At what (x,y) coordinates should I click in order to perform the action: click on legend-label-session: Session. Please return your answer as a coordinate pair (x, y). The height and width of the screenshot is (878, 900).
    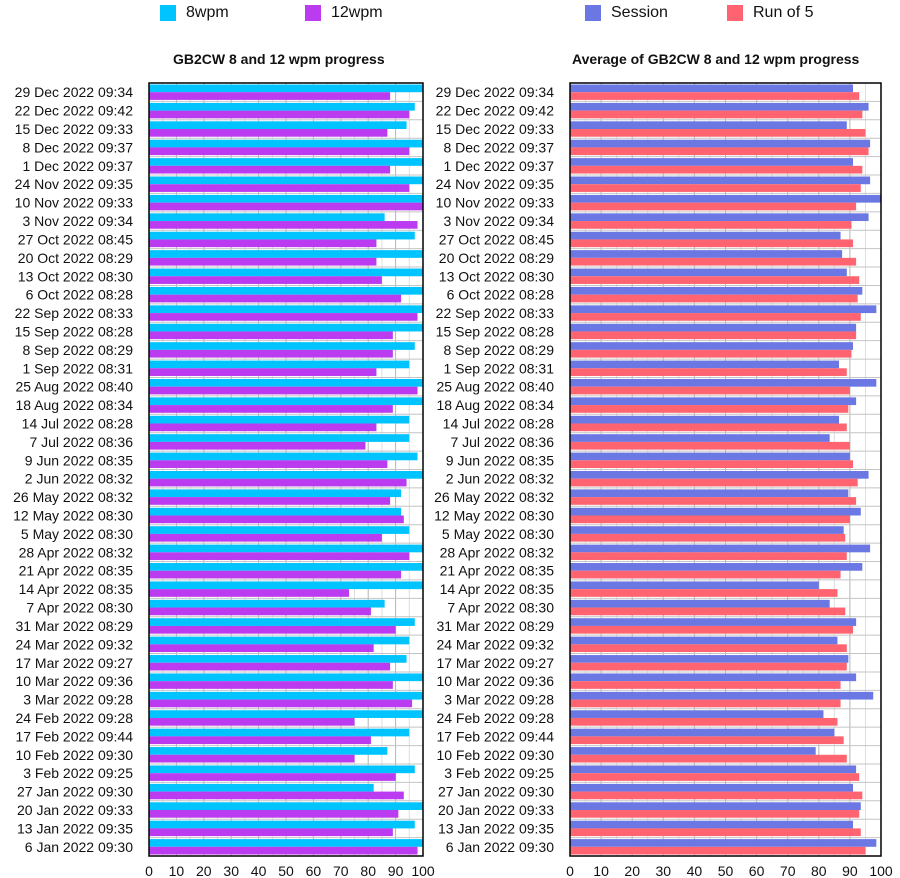
    Looking at the image, I should click on (639, 12).